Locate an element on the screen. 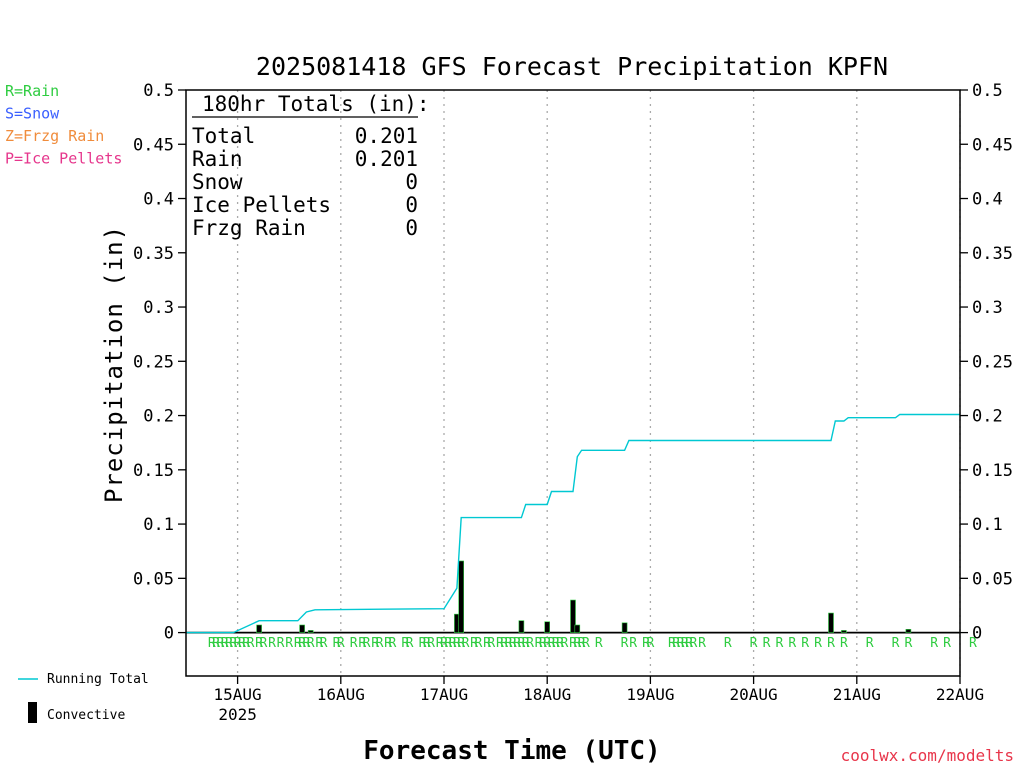 The image size is (1024, 768). precip-mark-75: R is located at coordinates (693, 643).